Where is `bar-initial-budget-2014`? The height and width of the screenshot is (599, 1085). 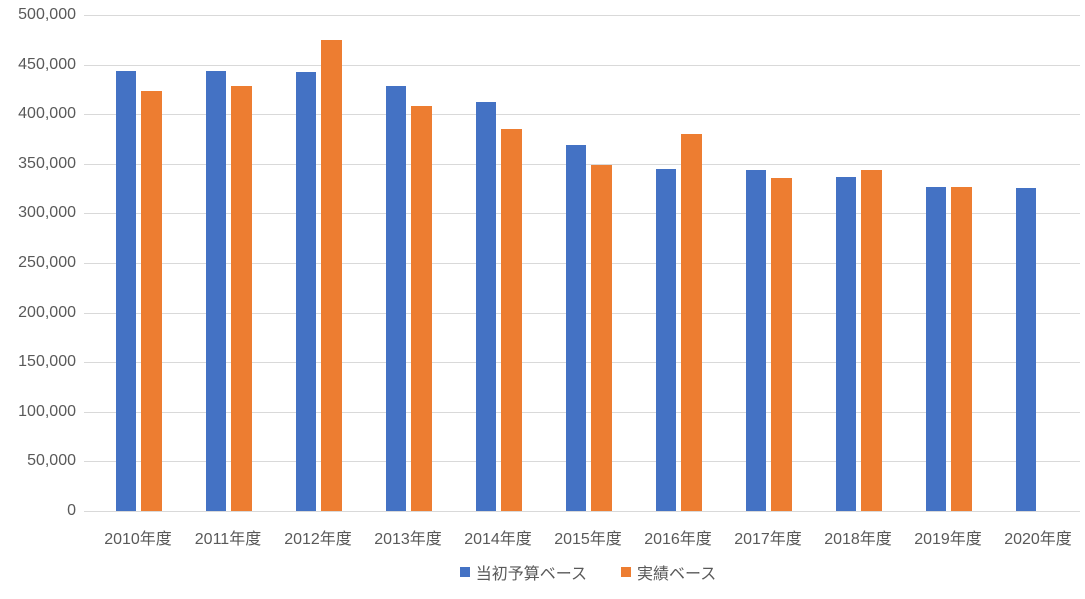 bar-initial-budget-2014 is located at coordinates (486, 306).